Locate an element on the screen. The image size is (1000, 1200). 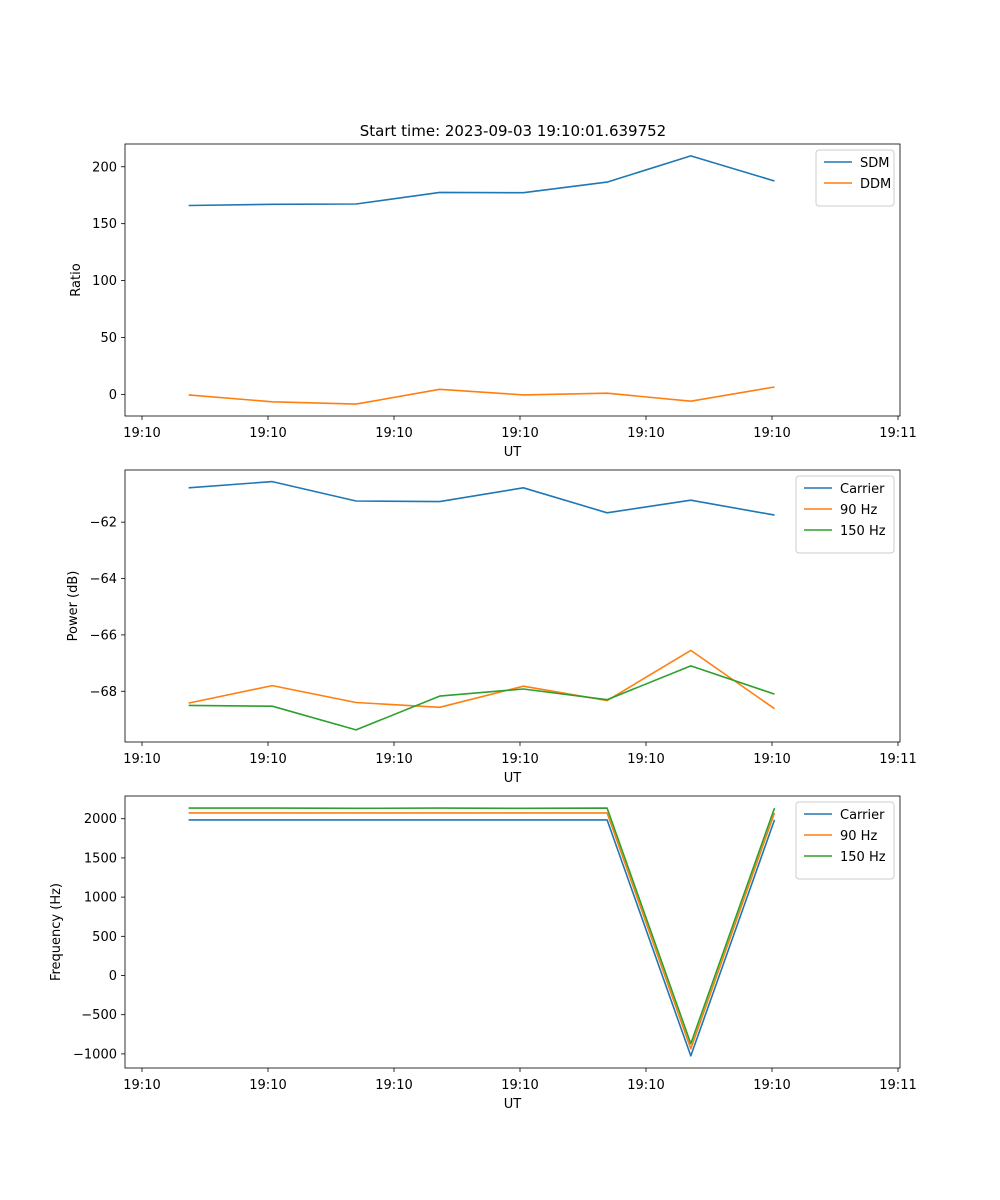
y-axis-label: Frequency (Hz) is located at coordinates (56, 932).